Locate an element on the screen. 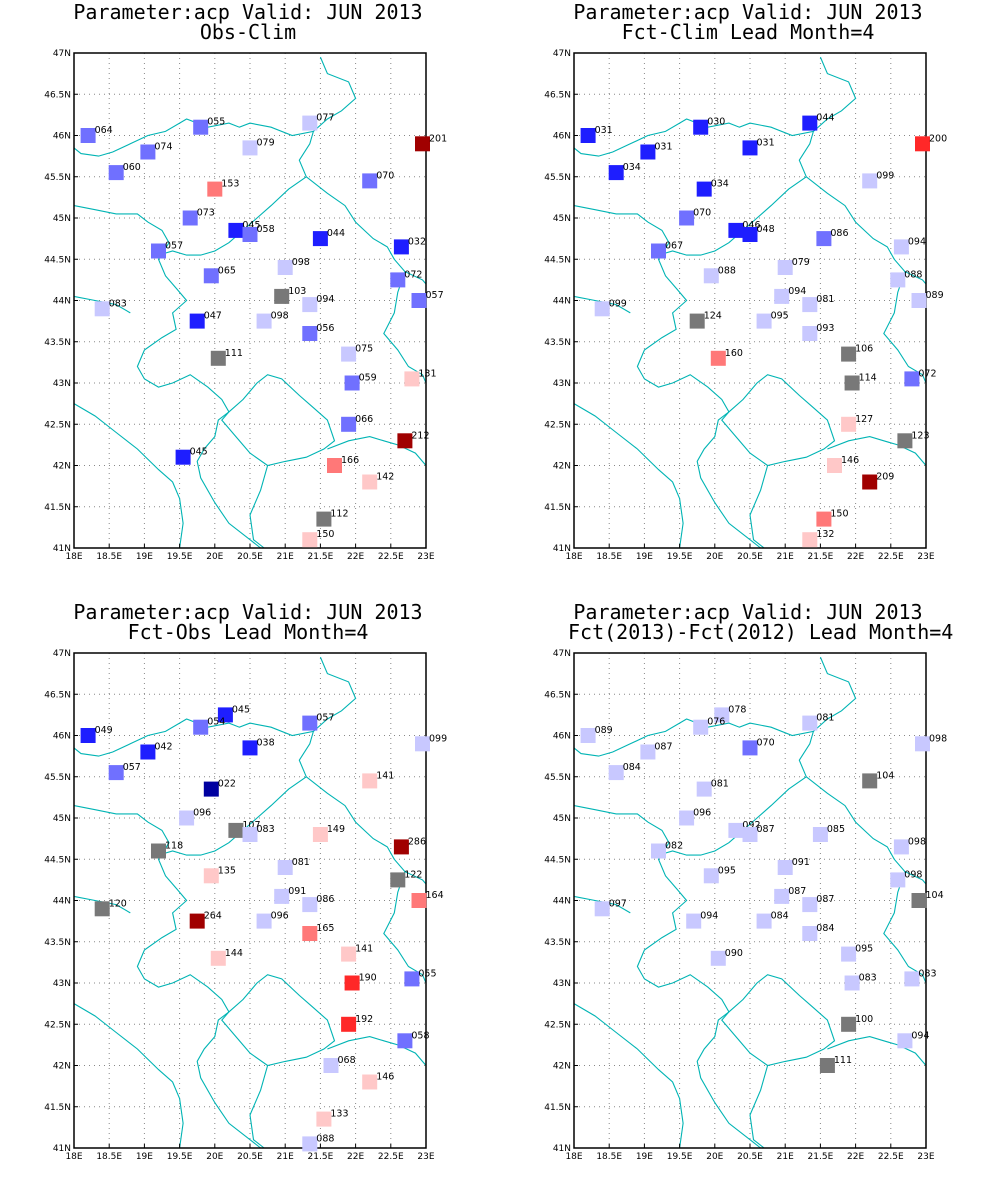 The height and width of the screenshot is (1200, 1000). station-value-label: 114 is located at coordinates (868, 378).